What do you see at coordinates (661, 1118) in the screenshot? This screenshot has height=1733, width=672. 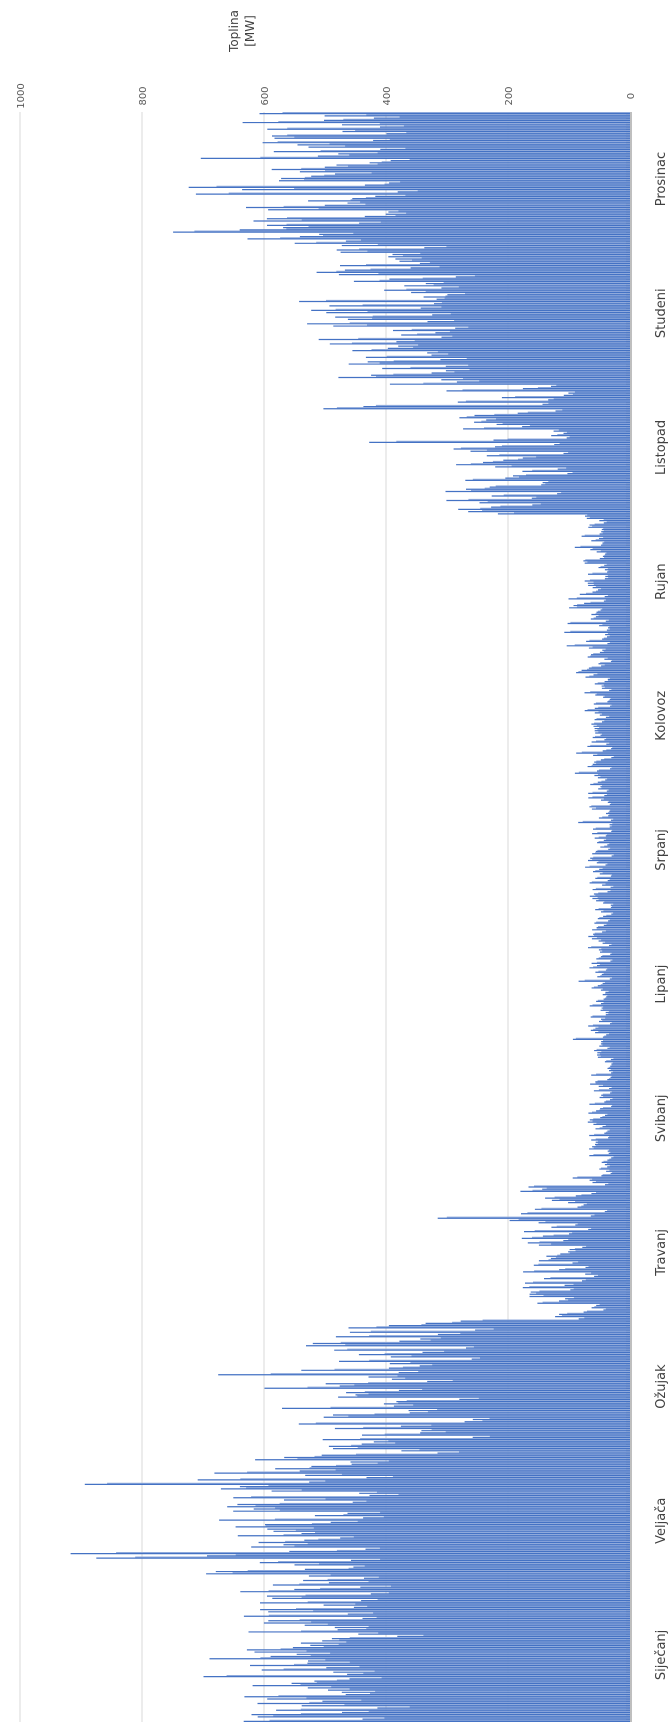 I see `month-label: Svibanj` at bounding box center [661, 1118].